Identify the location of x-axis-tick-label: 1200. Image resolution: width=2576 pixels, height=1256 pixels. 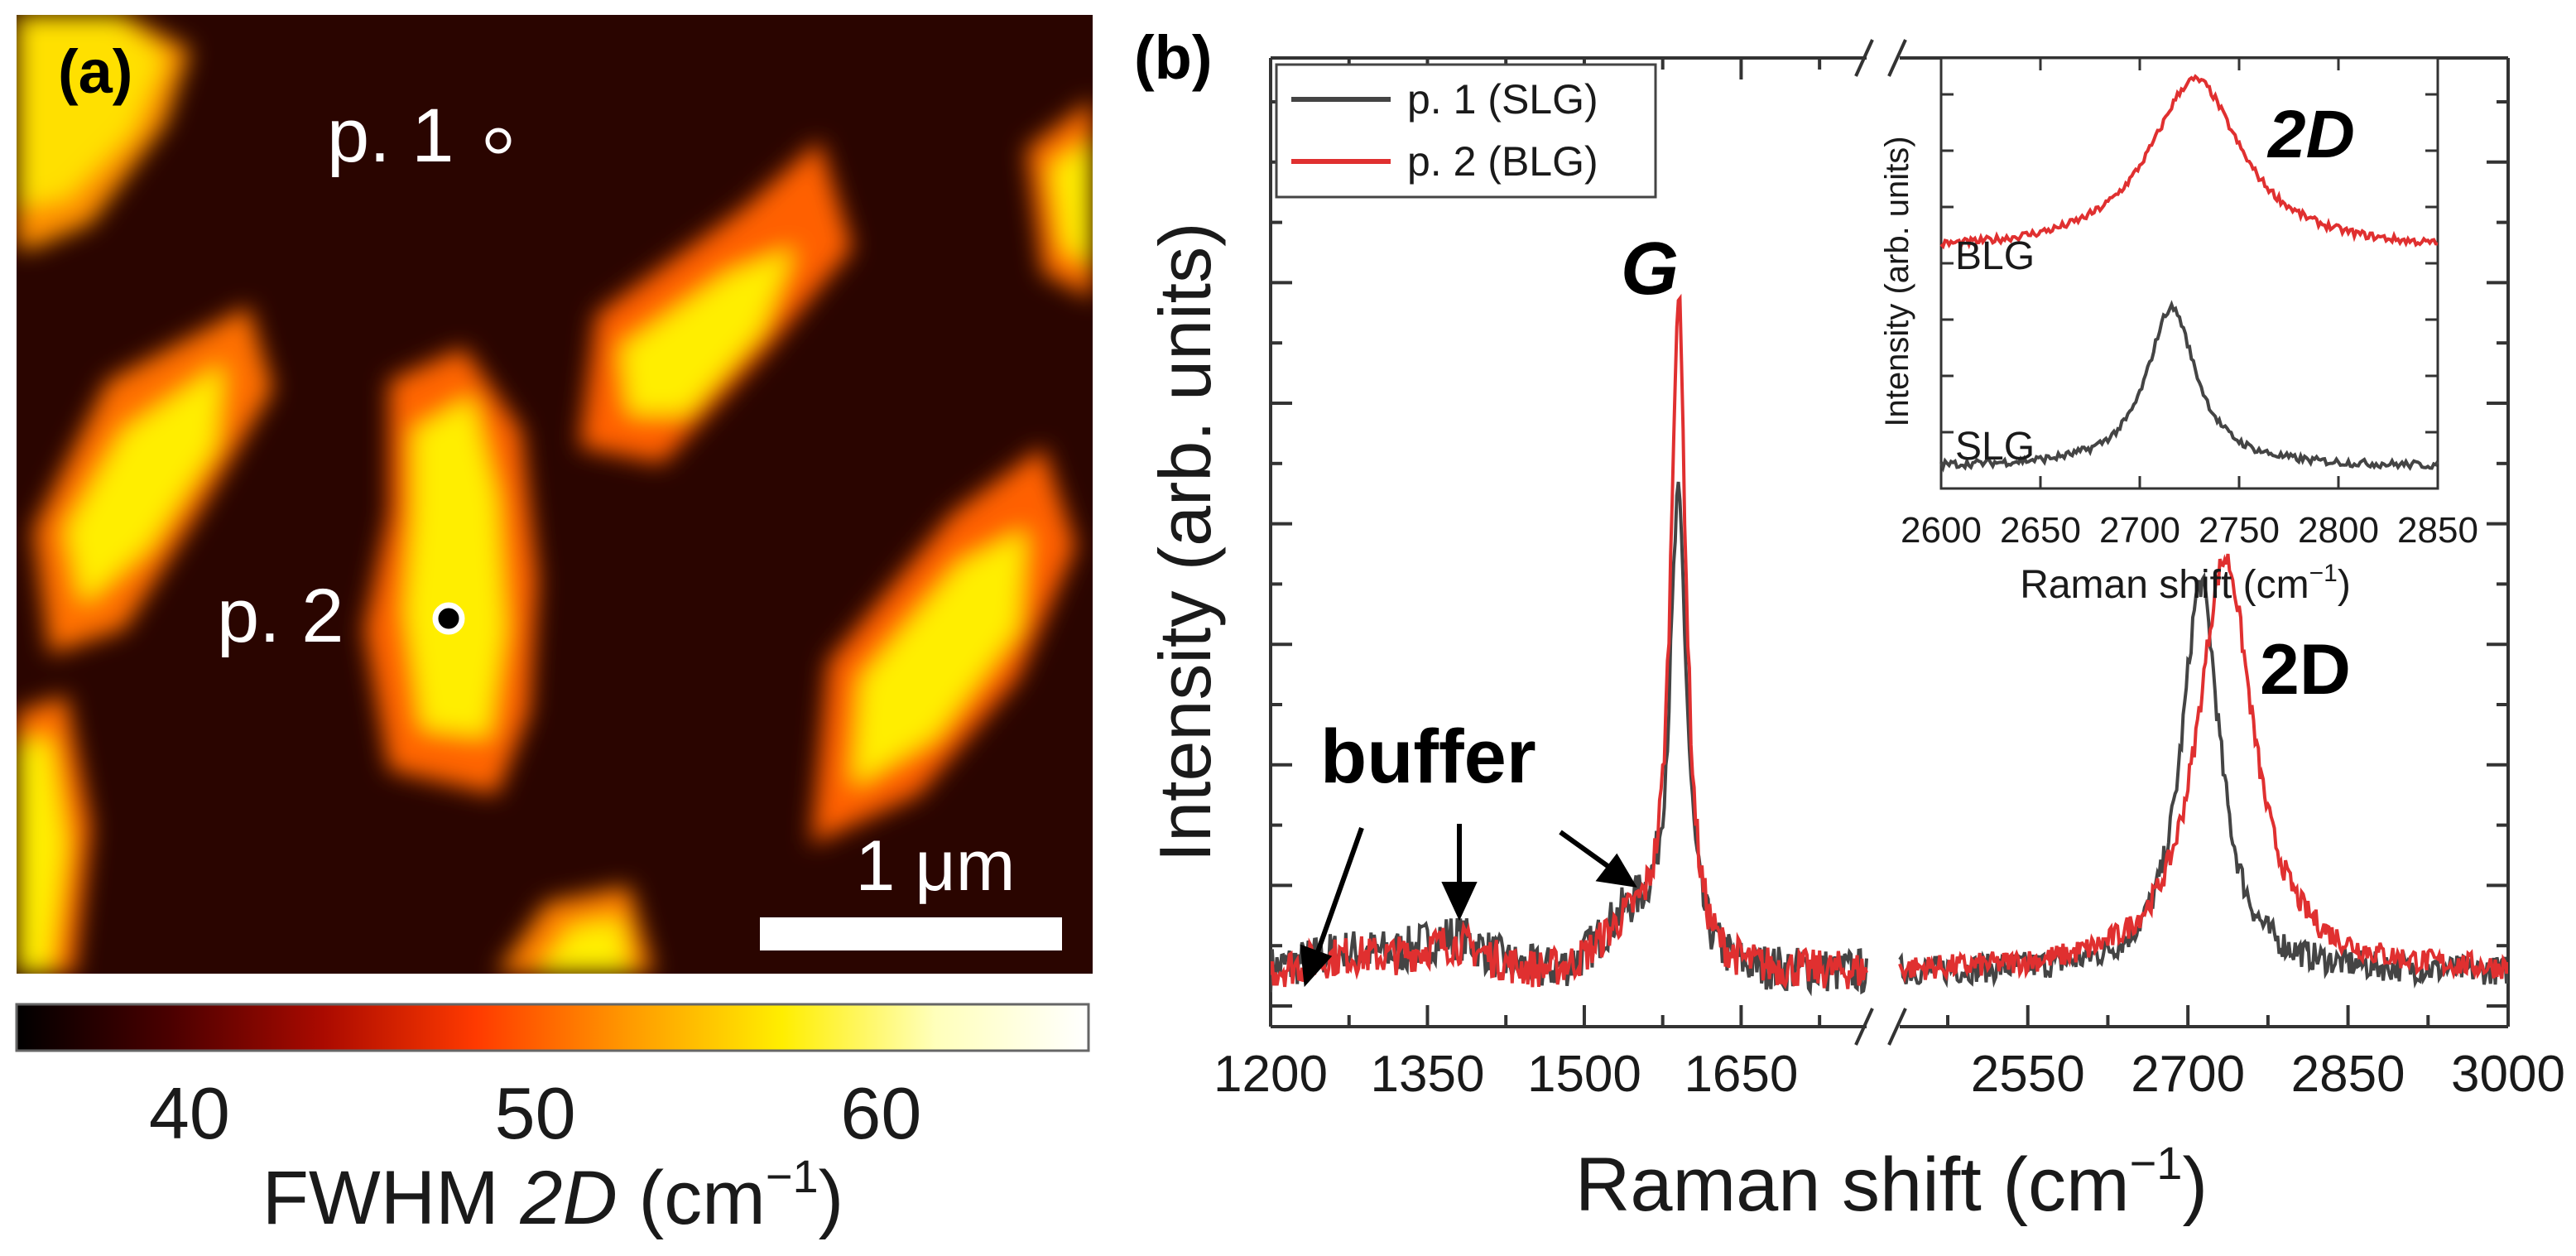
(1271, 1074).